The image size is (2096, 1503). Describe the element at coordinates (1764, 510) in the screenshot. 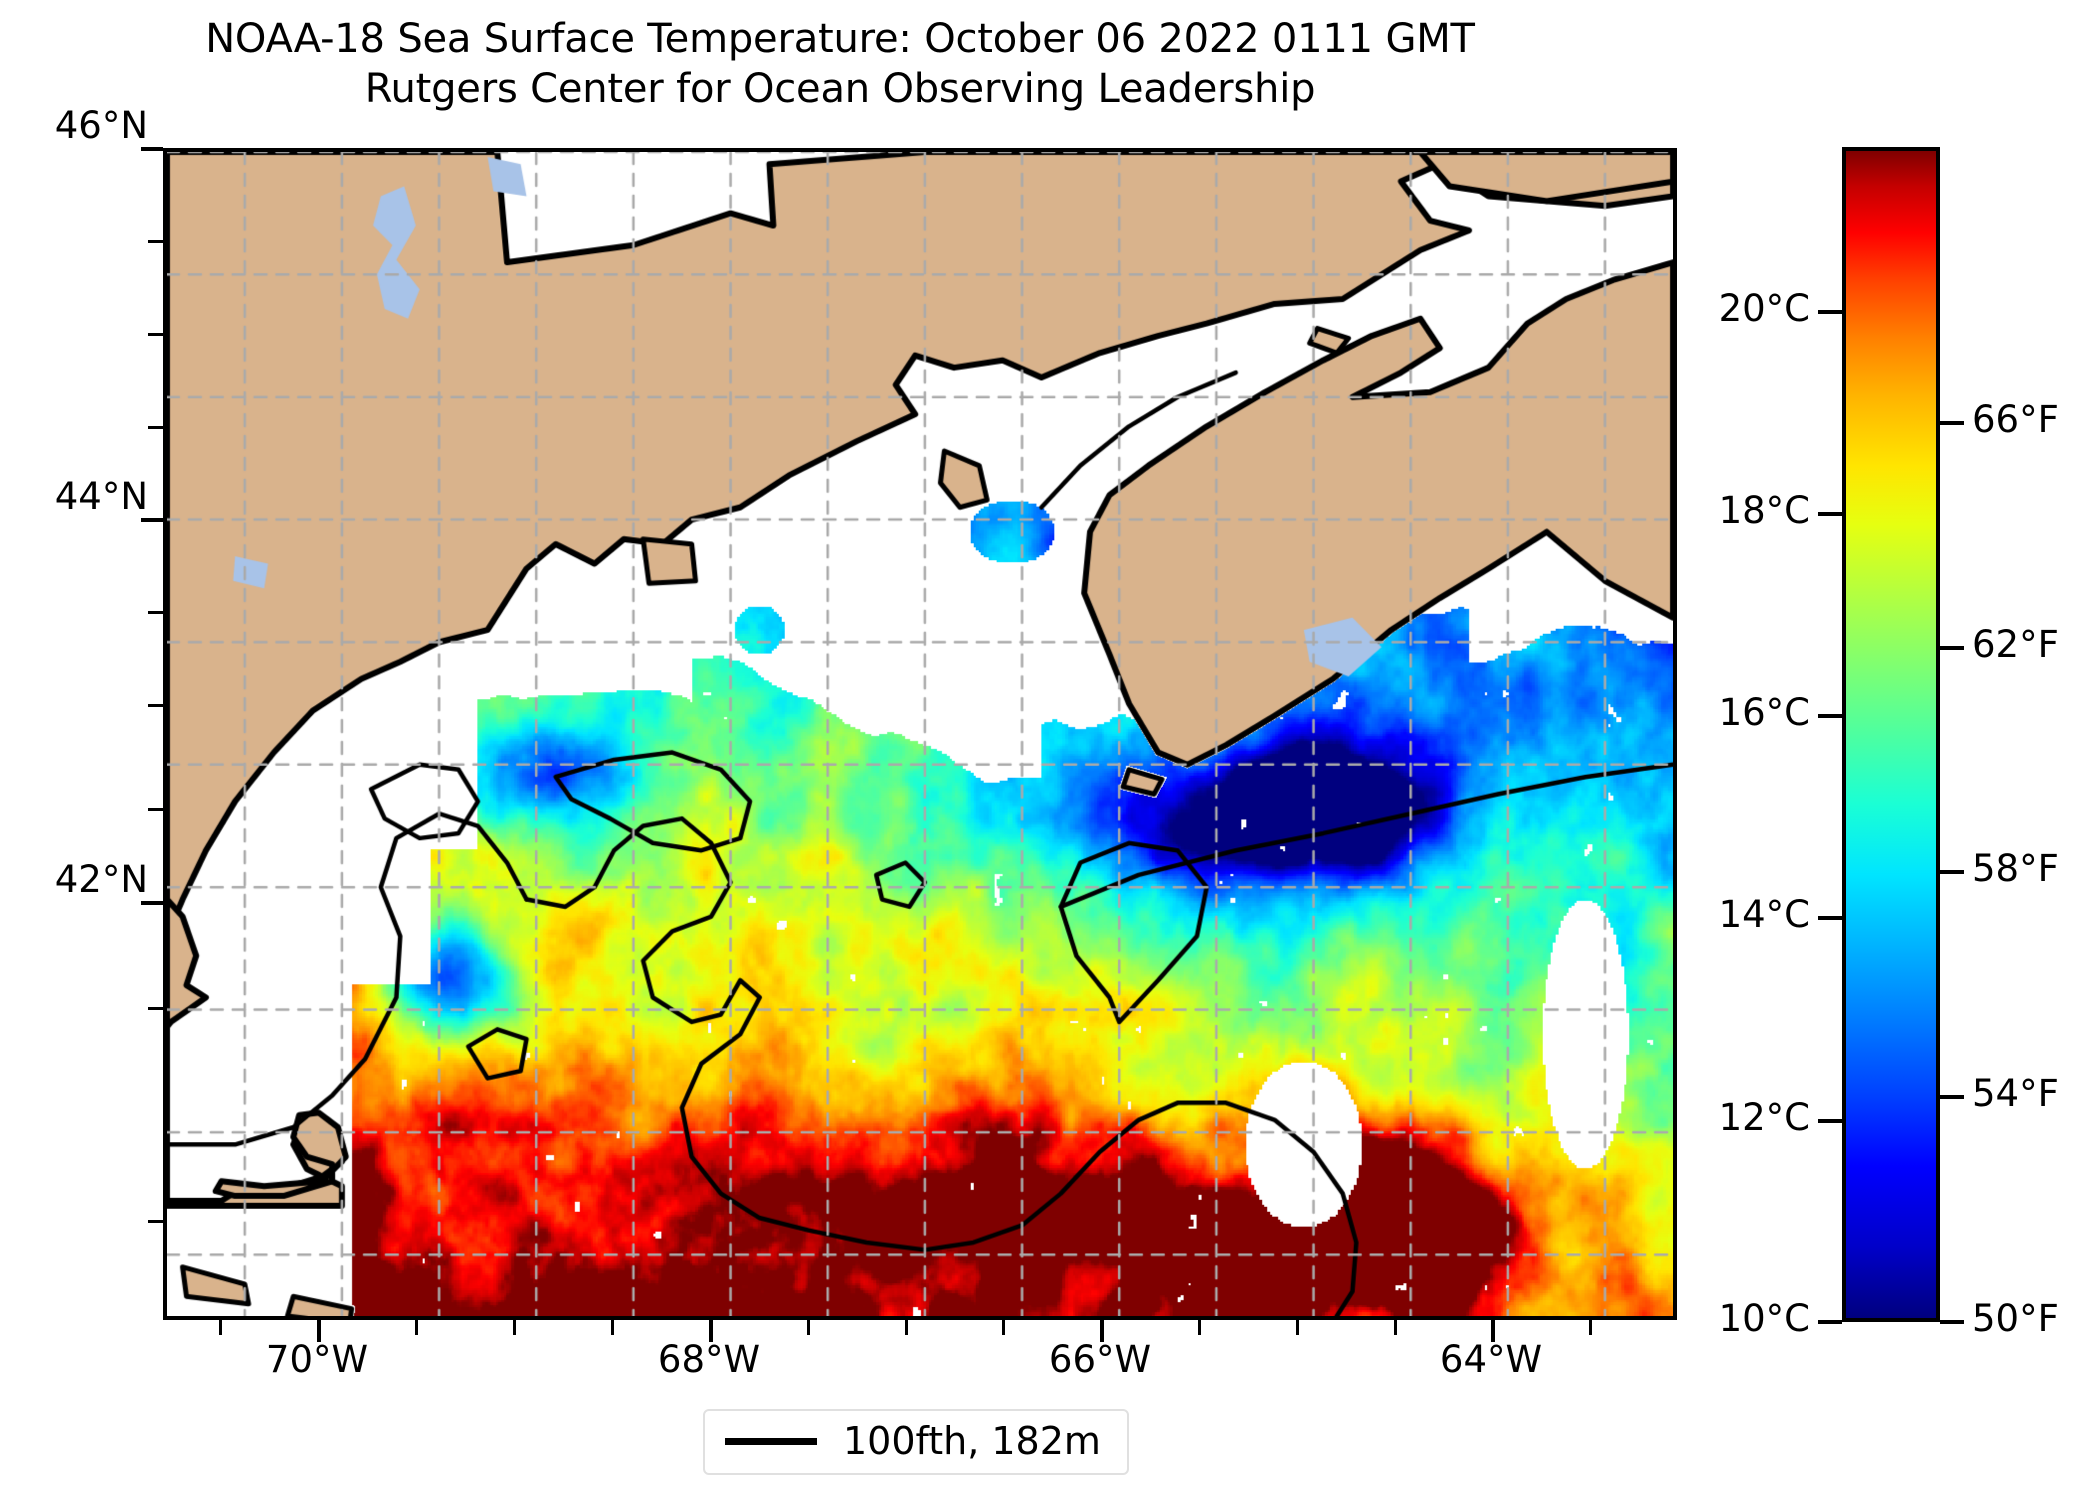

I see `cbar-label-18c: 18°C` at that location.